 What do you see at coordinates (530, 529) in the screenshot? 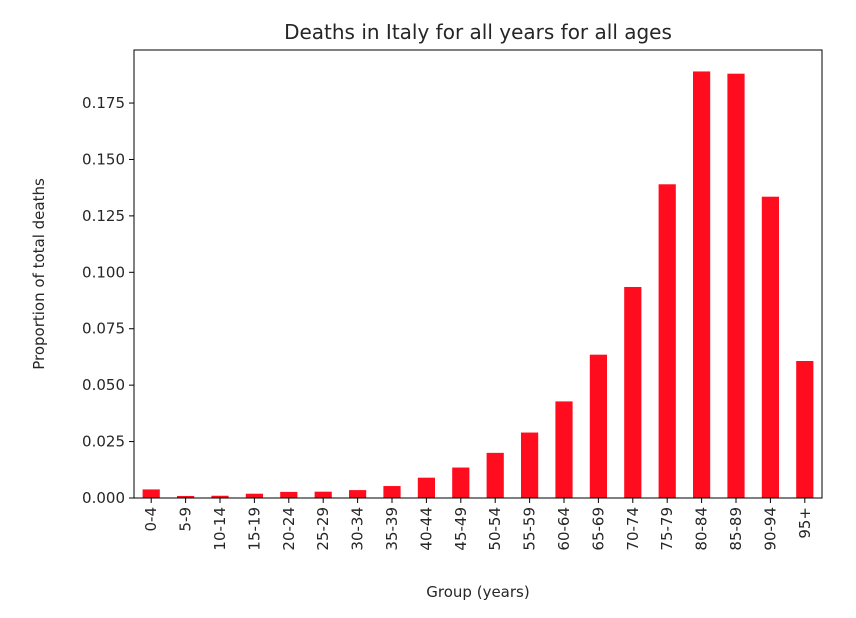
I see `x-tick-label: 55-59` at bounding box center [530, 529].